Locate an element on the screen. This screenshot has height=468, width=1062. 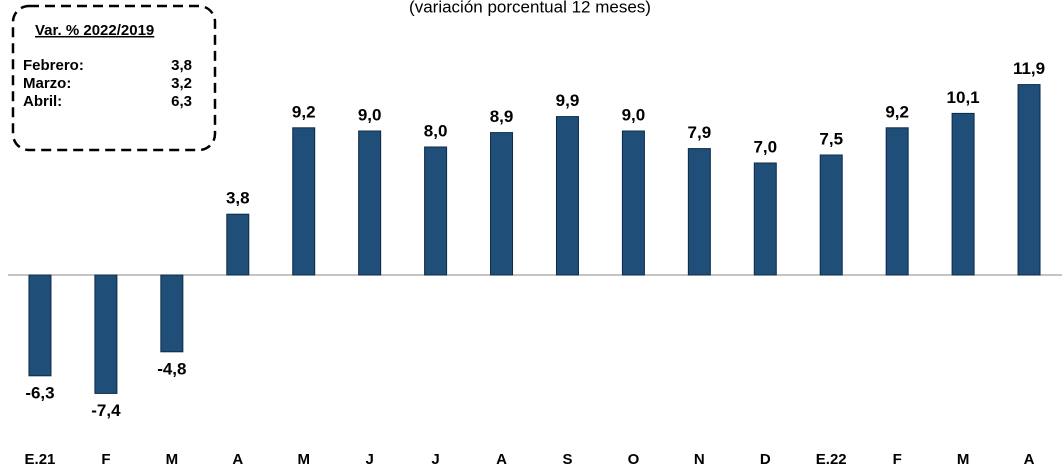
x-tick-label: D is located at coordinates (765, 459).